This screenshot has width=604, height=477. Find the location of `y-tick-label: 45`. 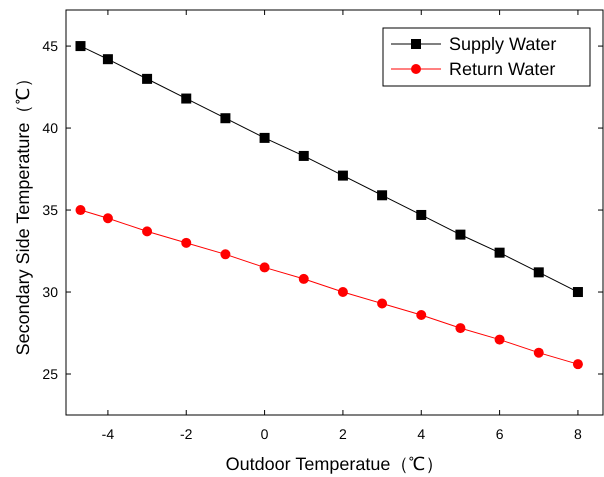

y-tick-label: 45 is located at coordinates (50, 46).